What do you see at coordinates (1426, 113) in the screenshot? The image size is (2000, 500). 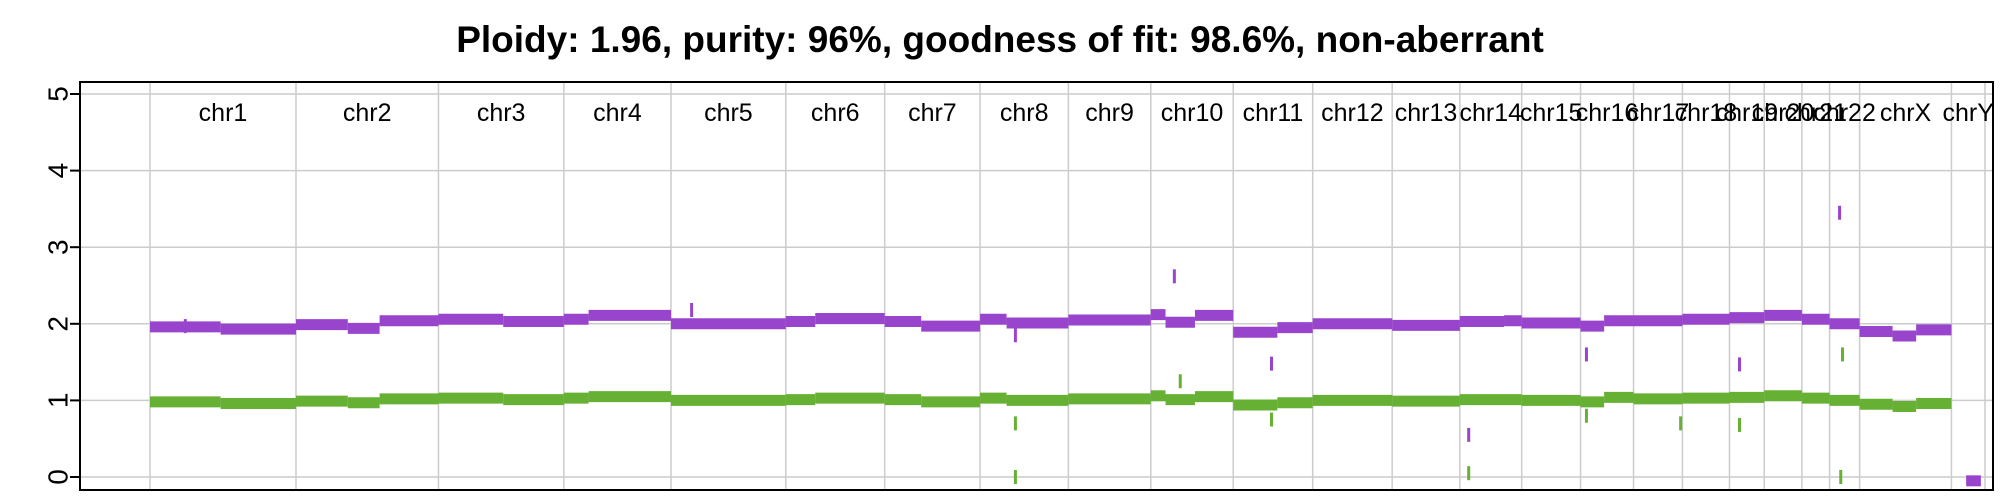 I see `chromosome-label-chr13: chr13` at bounding box center [1426, 113].